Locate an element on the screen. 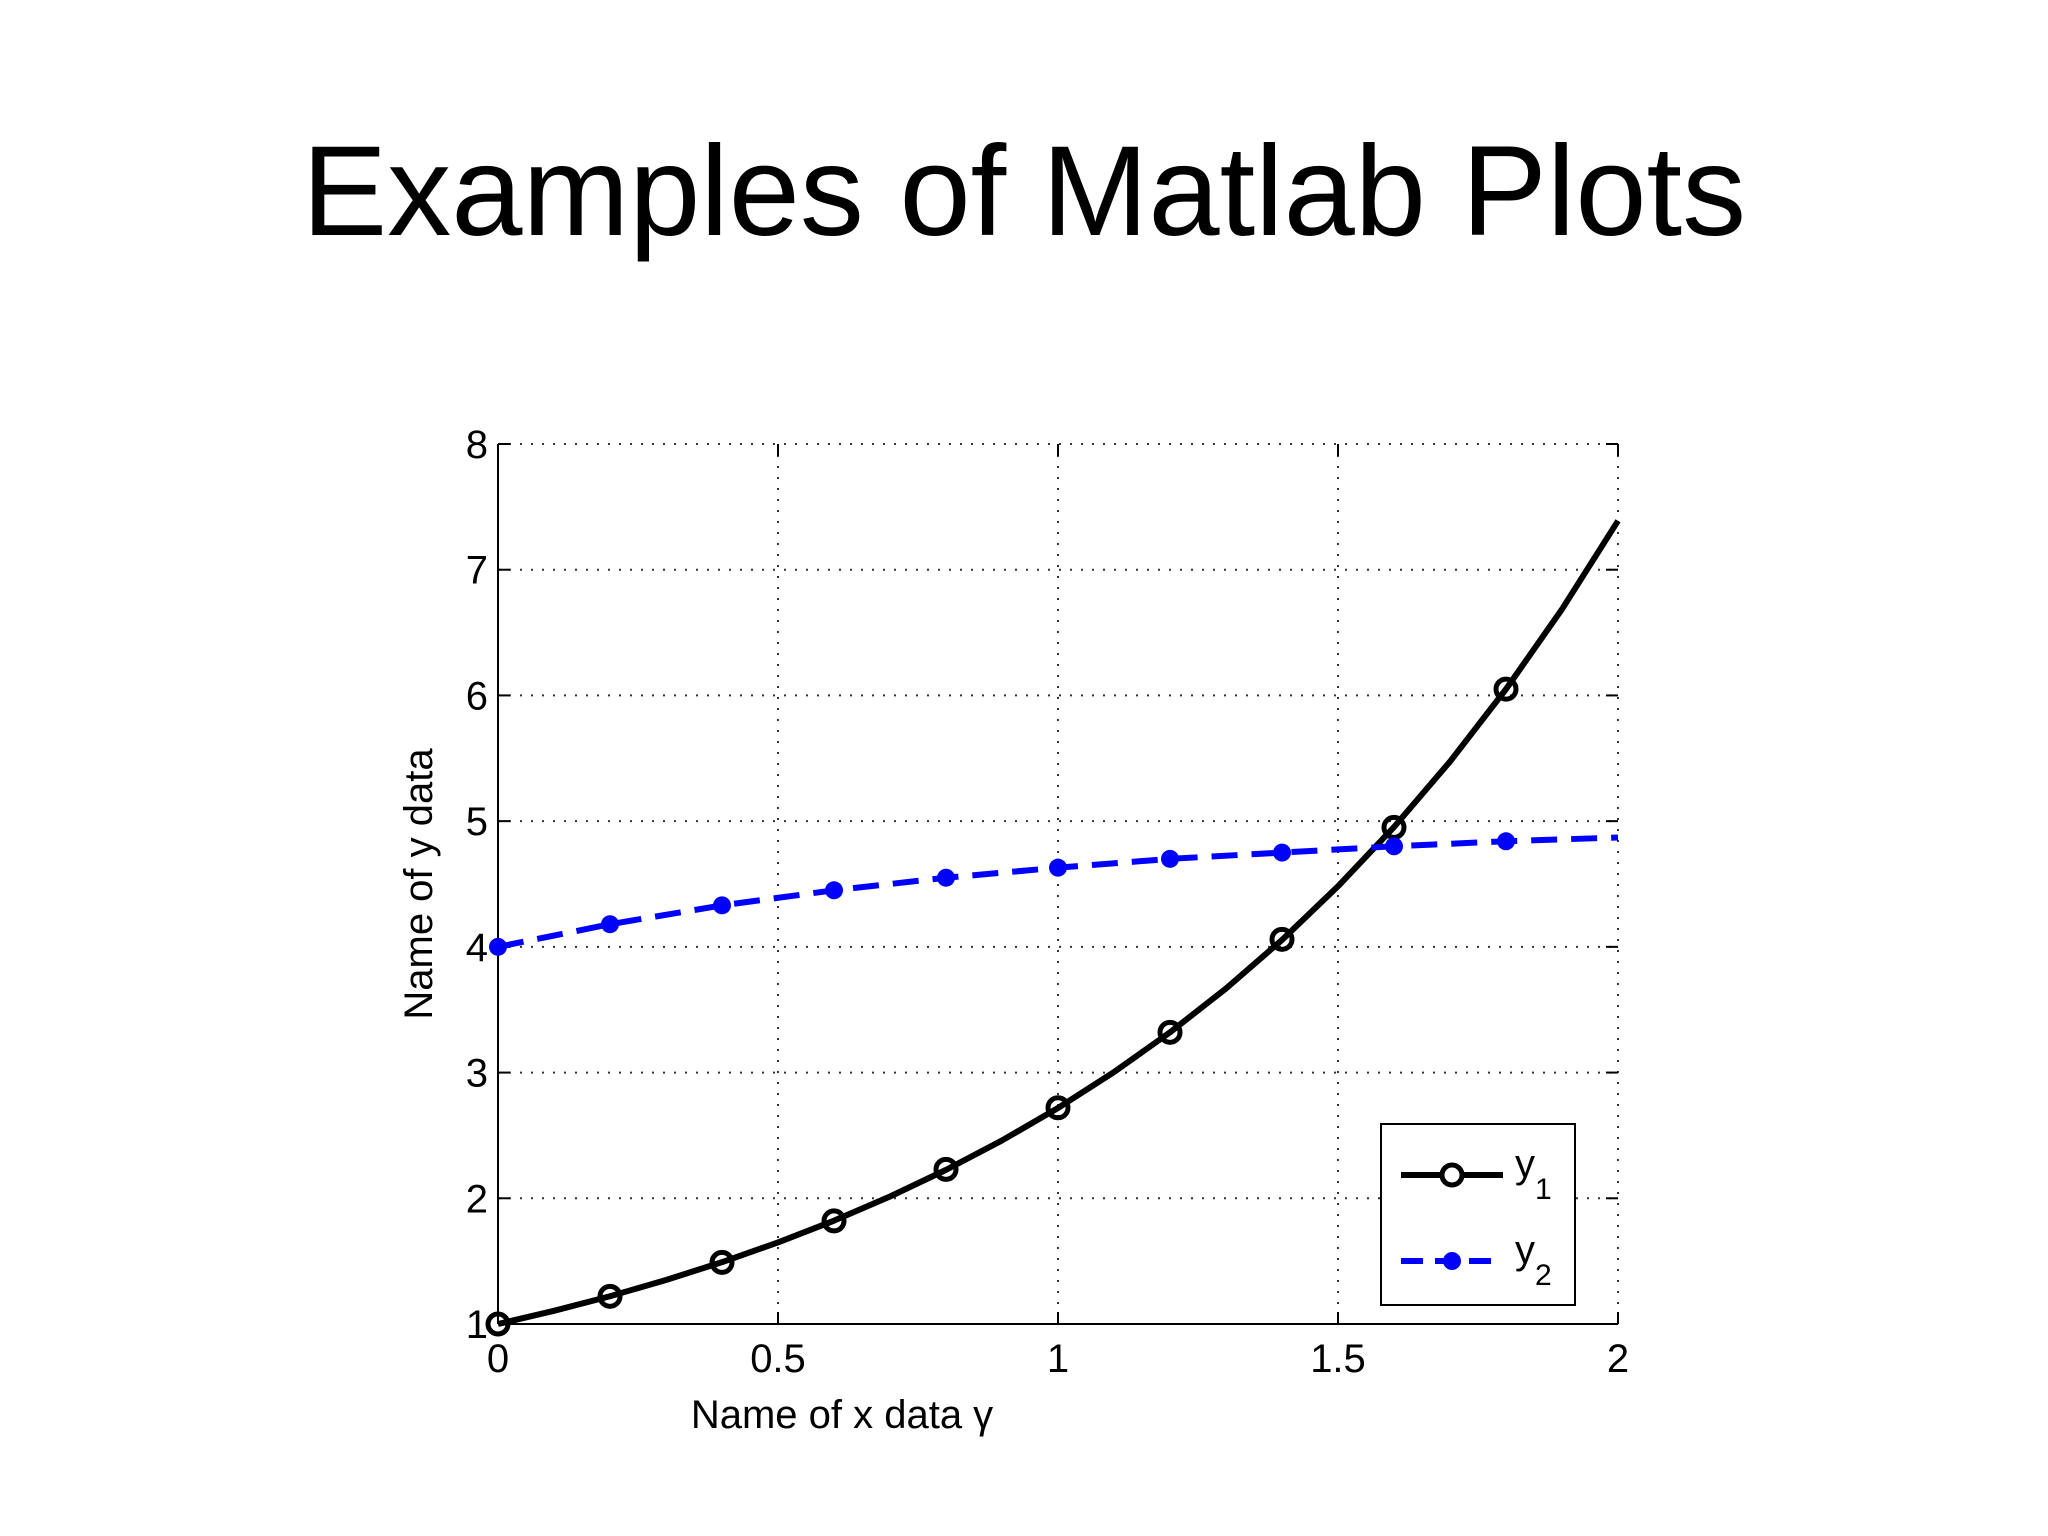  y-tick-label: 6 is located at coordinates (477, 696).